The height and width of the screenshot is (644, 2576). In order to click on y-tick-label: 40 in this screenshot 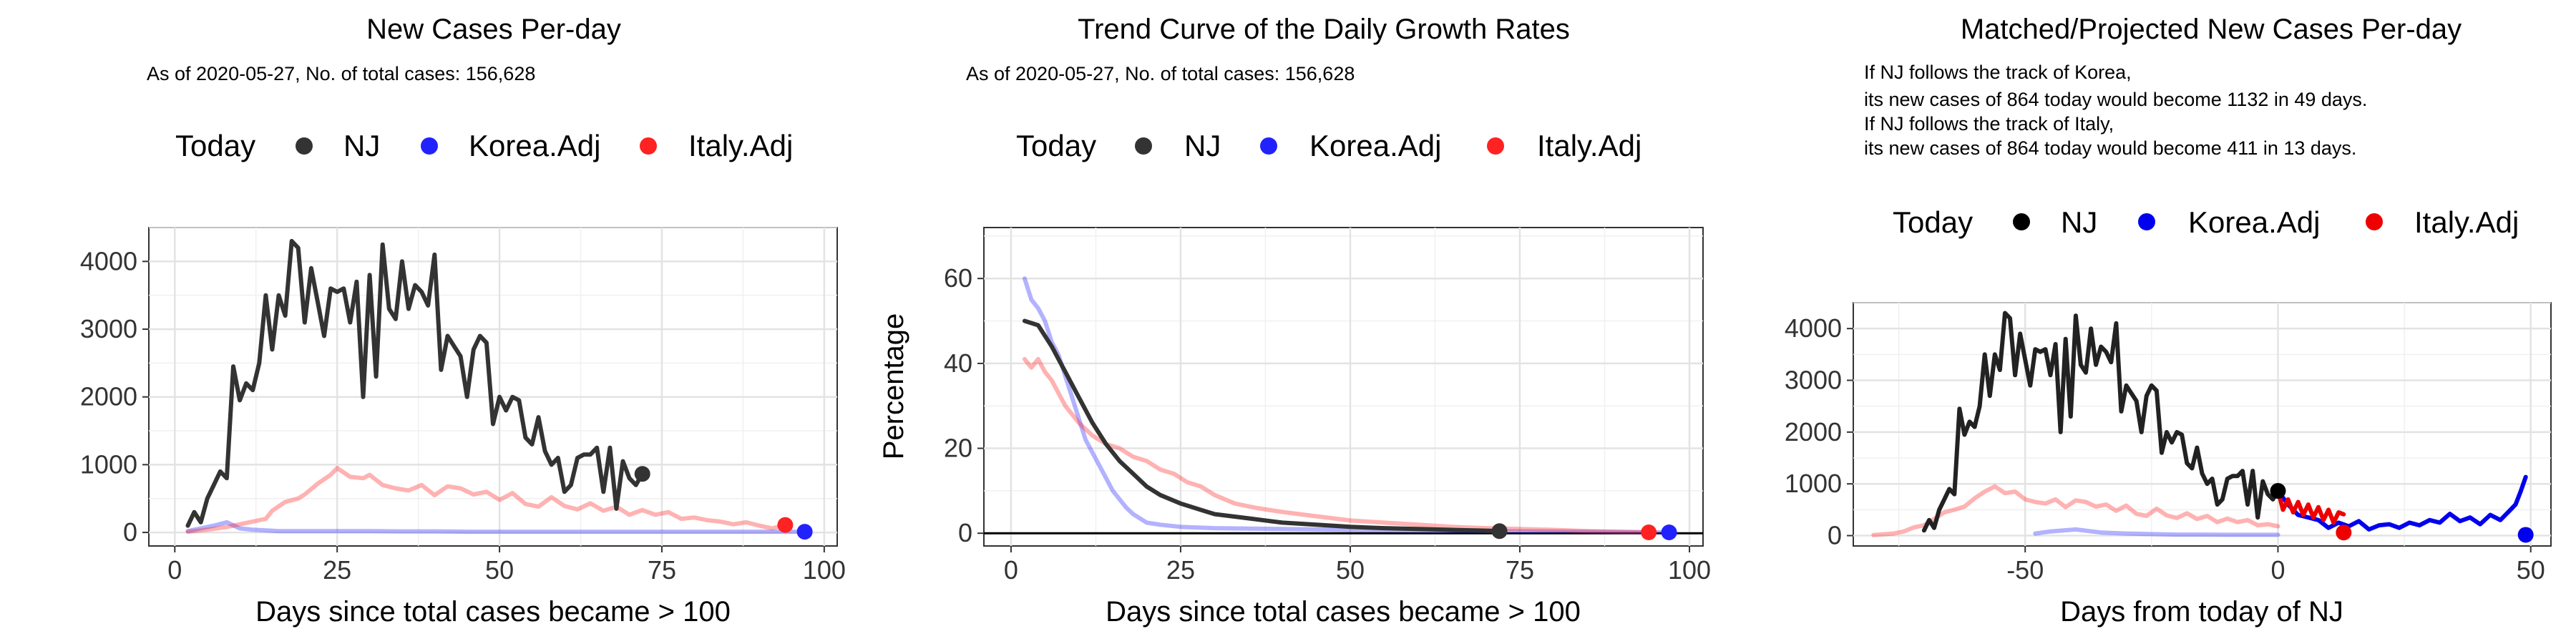, I will do `click(958, 363)`.